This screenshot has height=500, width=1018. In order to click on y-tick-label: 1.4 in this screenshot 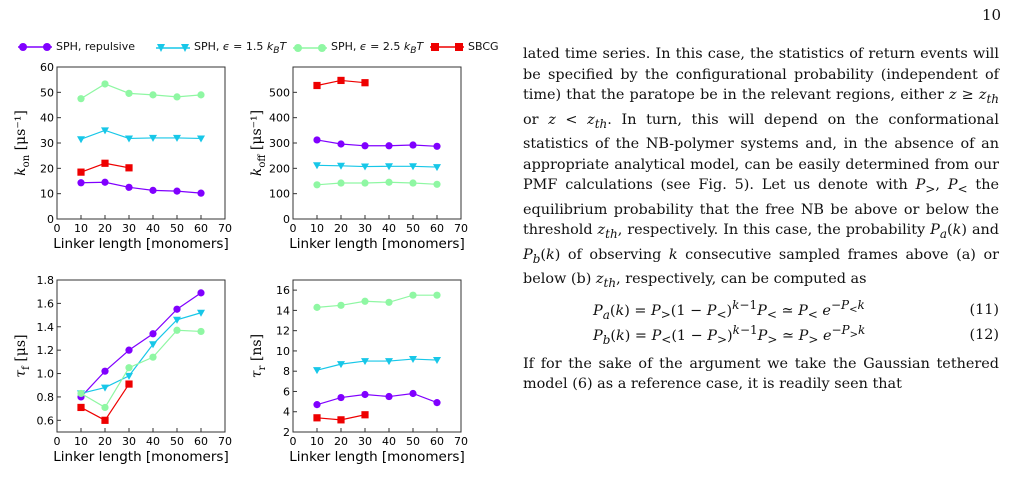, I will do `click(46, 327)`.